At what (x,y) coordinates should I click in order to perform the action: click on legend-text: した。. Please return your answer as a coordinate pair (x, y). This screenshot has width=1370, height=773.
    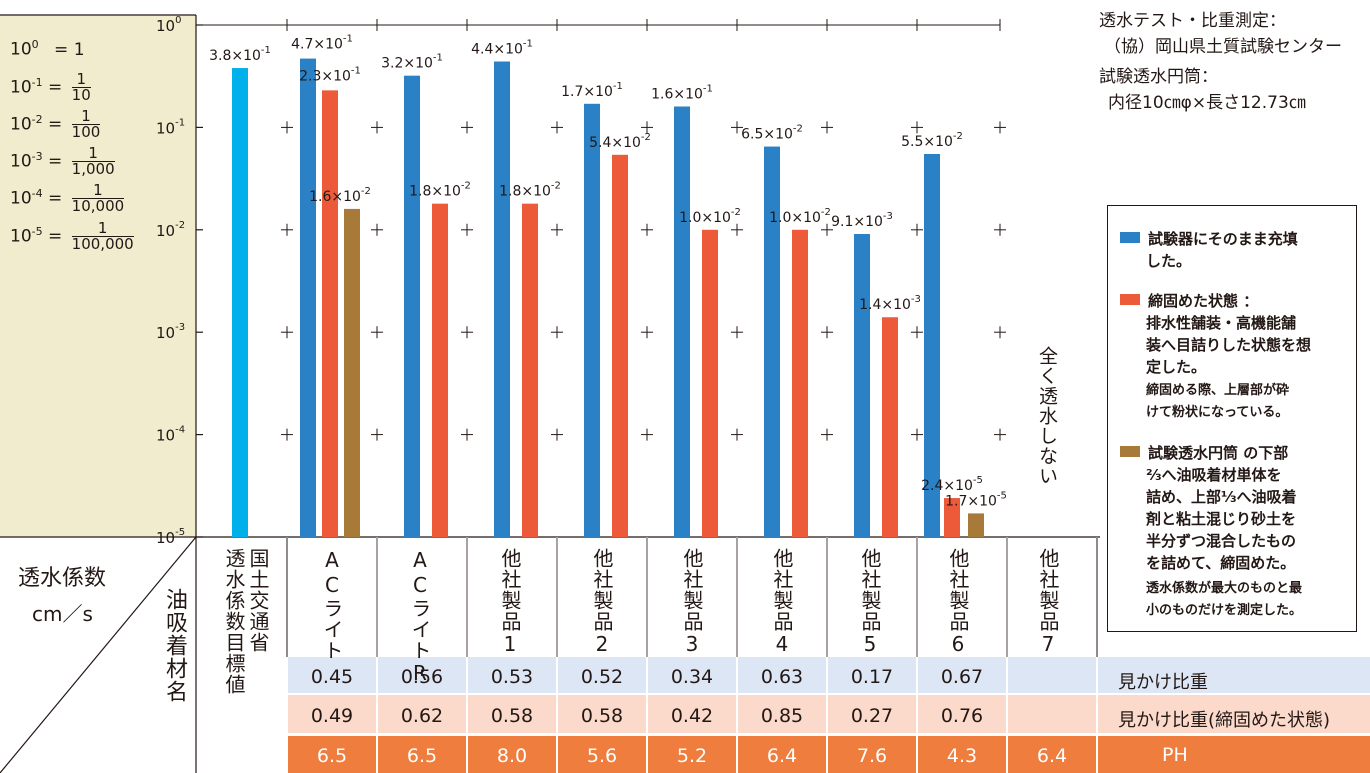
    Looking at the image, I should click on (1169, 261).